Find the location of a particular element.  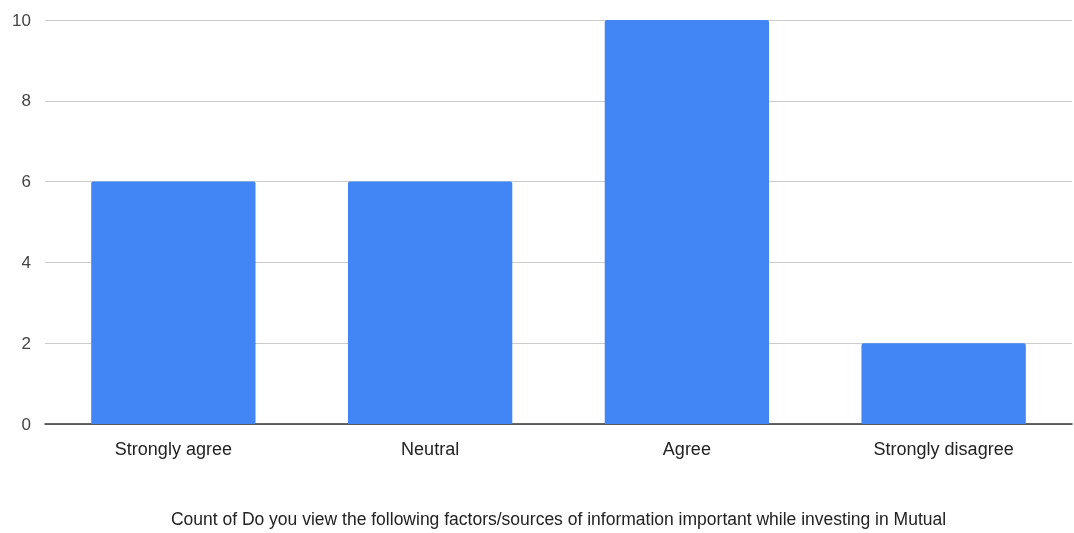

y-tick-label: 10 is located at coordinates (21, 20).